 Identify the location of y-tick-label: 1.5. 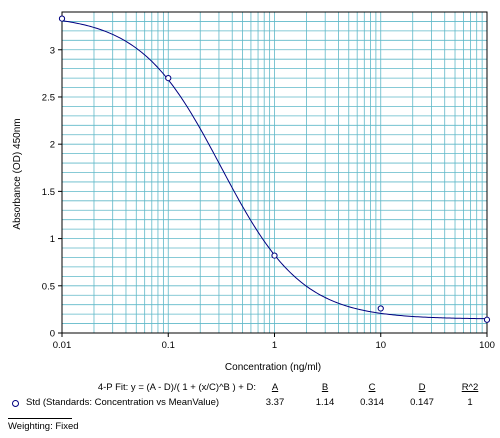
(48, 192).